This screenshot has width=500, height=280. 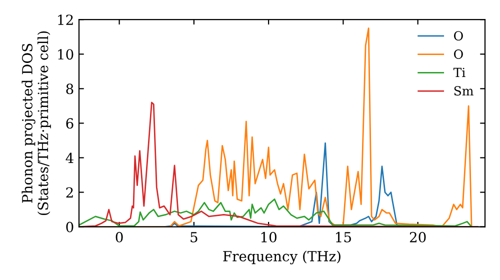 I want to click on y-tick-label: 2, so click(x=69, y=192).